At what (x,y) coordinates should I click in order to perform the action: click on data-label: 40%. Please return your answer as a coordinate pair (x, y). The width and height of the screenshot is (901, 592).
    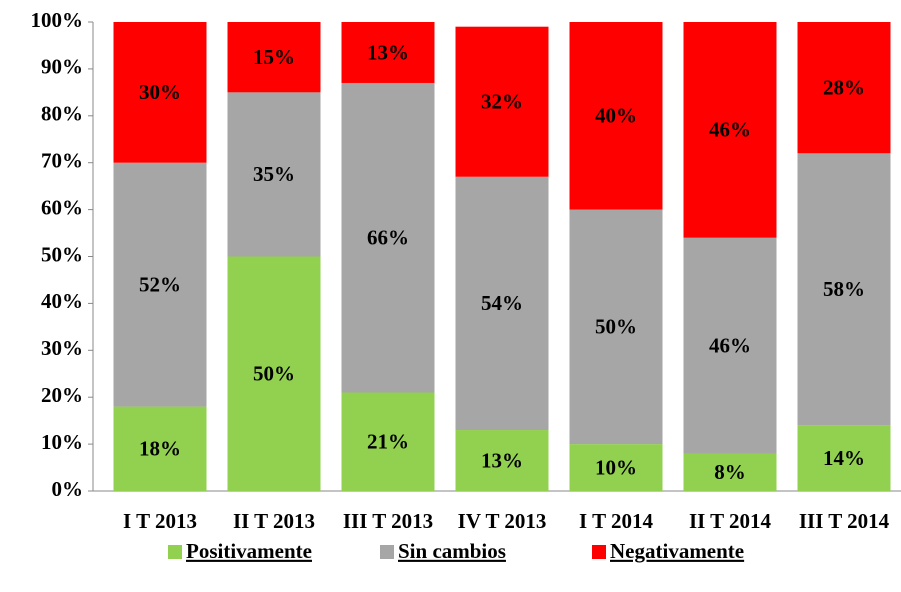
    Looking at the image, I should click on (616, 116).